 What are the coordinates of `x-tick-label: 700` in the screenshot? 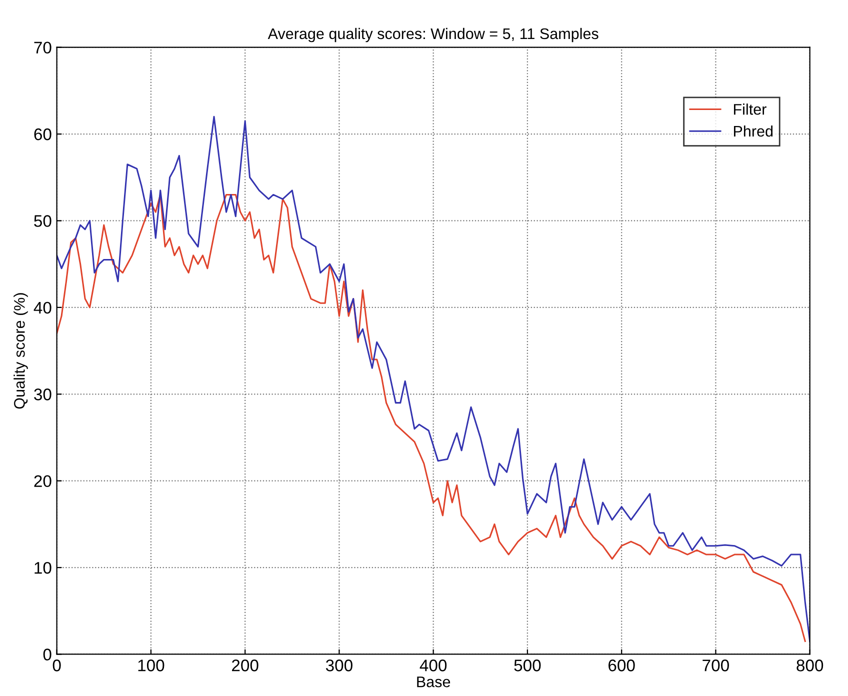 It's located at (715, 666).